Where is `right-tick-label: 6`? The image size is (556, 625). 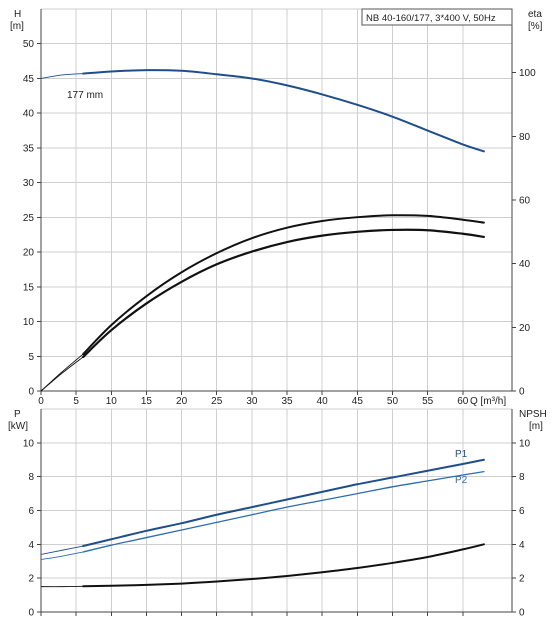 right-tick-label: 6 is located at coordinates (522, 511).